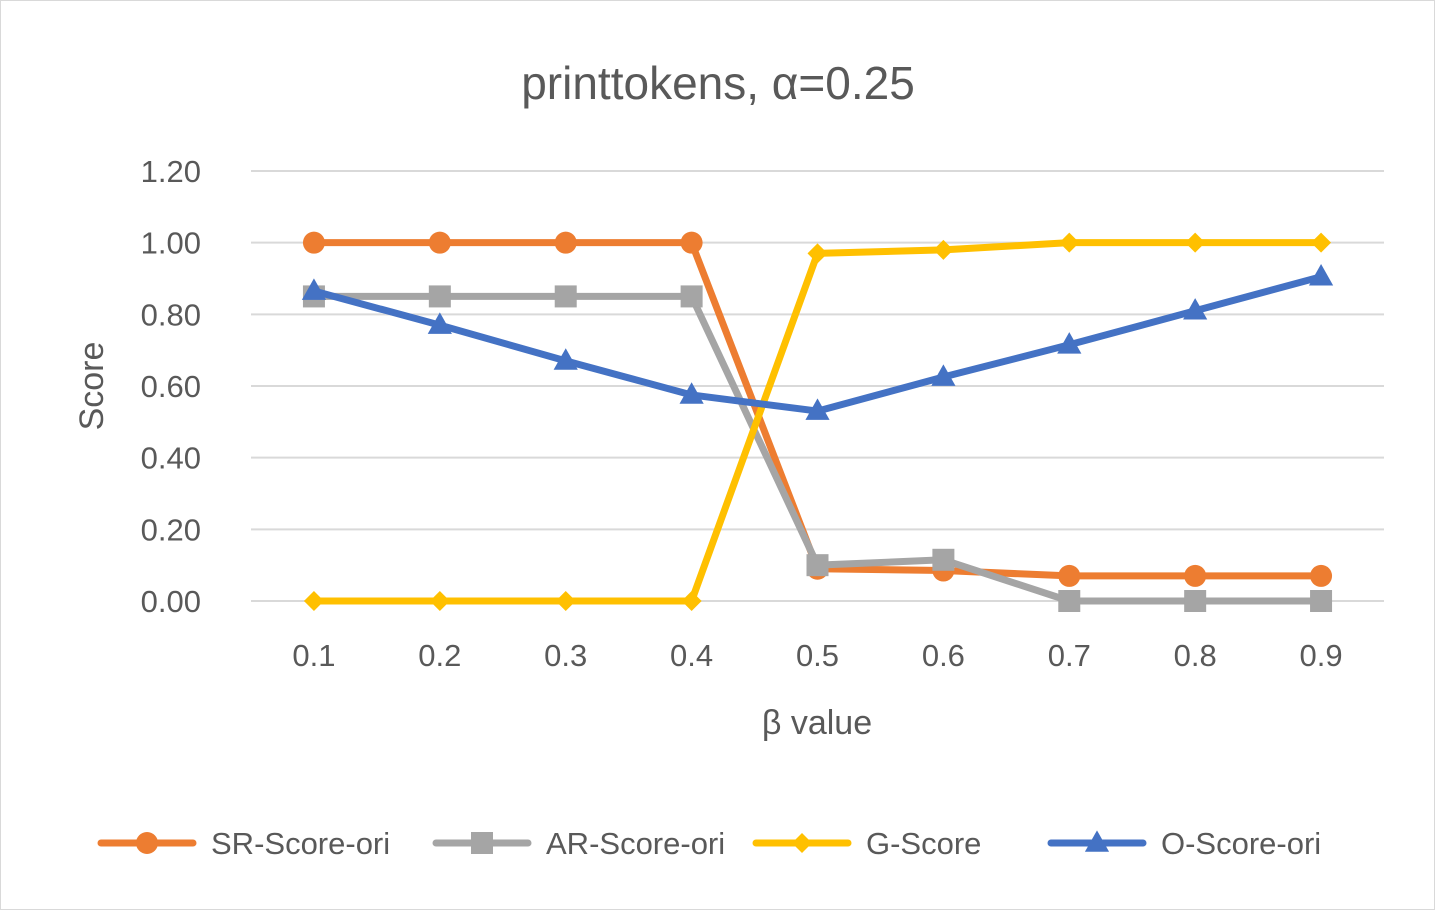 Image resolution: width=1435 pixels, height=914 pixels. I want to click on chart-title: printtokens, α=0.25, so click(718, 83).